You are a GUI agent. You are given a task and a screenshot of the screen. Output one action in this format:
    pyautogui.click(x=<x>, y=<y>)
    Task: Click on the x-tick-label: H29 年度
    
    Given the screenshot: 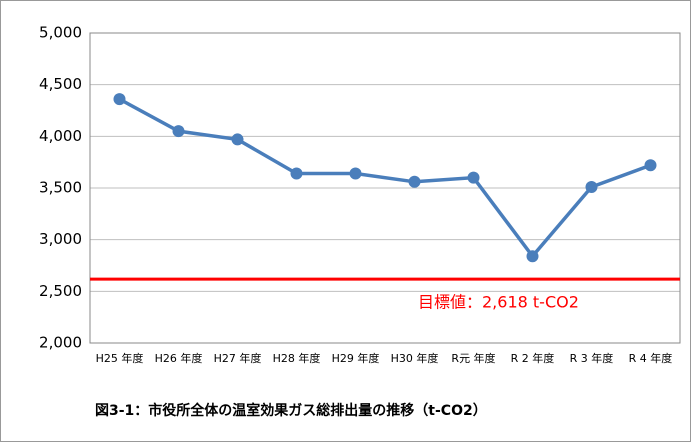 What is the action you would take?
    pyautogui.click(x=356, y=358)
    